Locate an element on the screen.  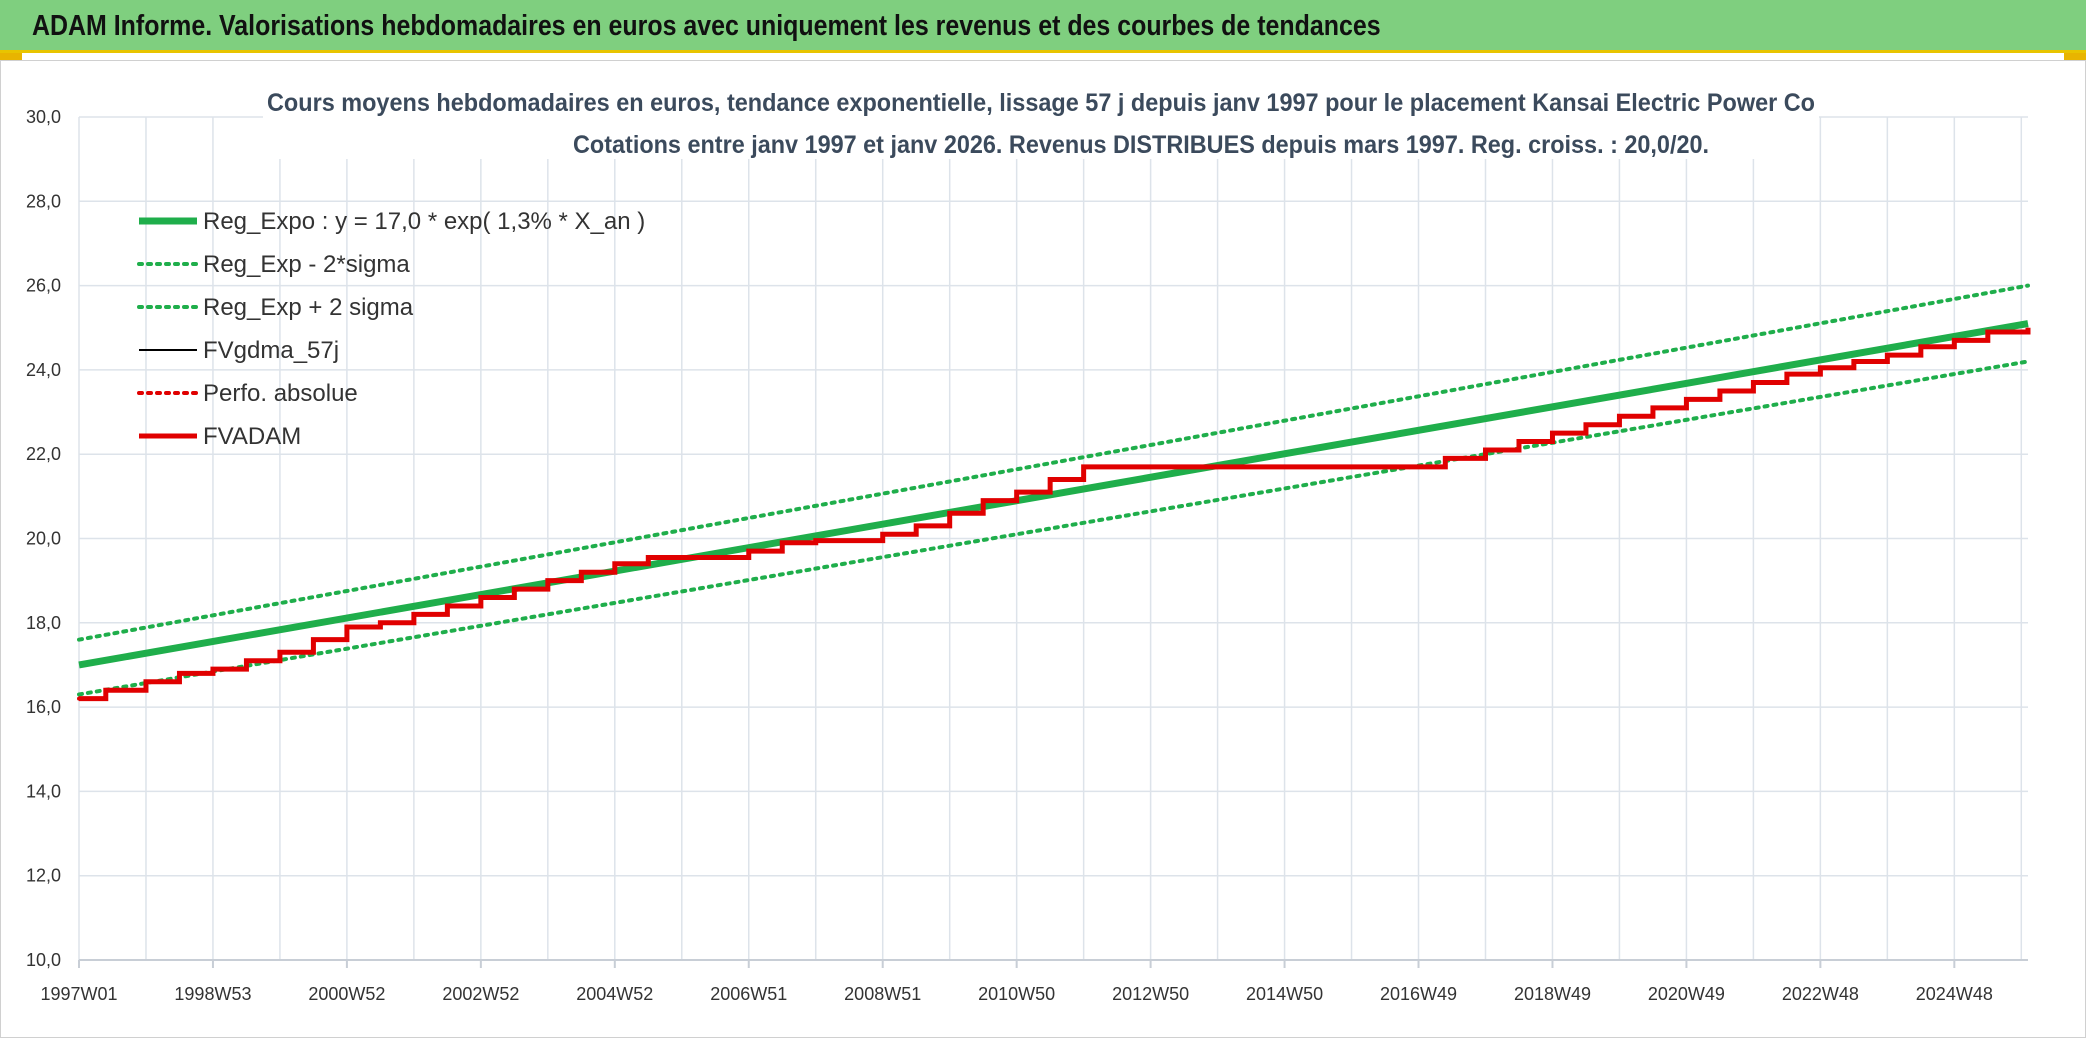
title-background is located at coordinates (1041, 119).